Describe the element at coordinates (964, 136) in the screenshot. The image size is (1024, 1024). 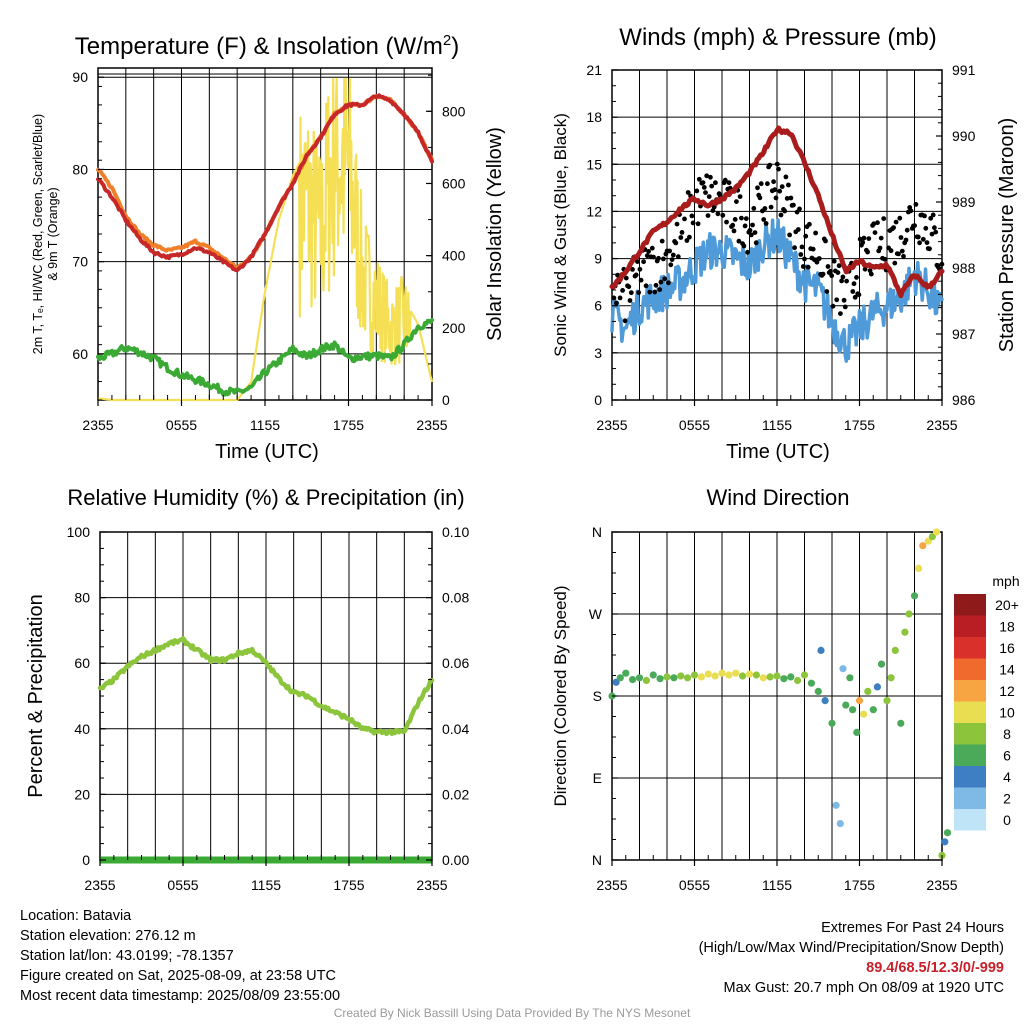
I see `y2-tick-label: 990` at that location.